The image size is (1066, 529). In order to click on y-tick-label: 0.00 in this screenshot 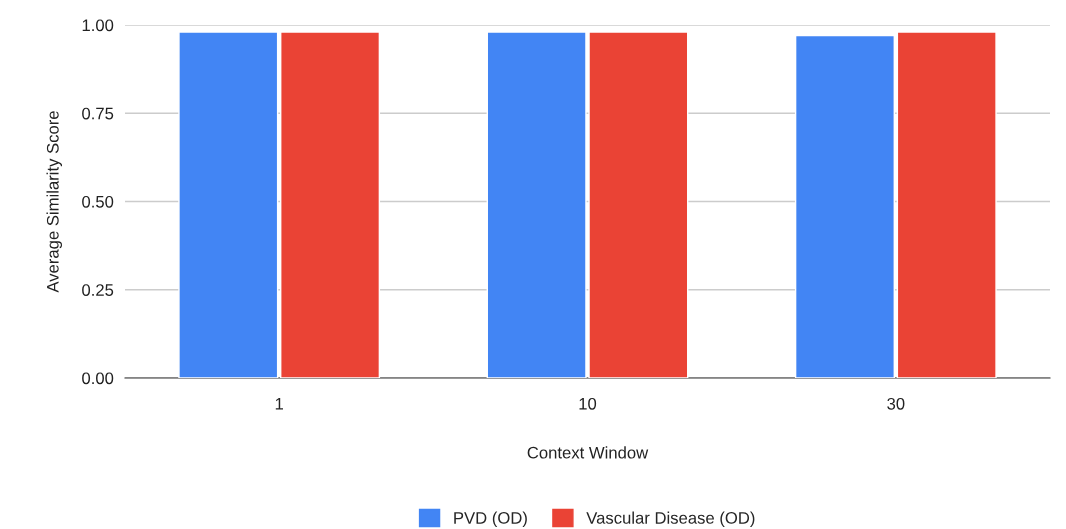, I will do `click(98, 378)`.